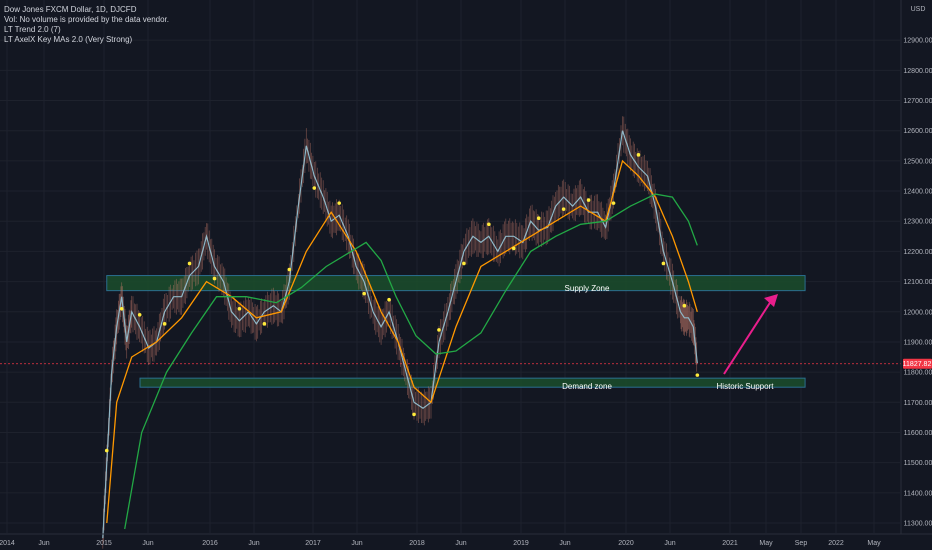 This screenshot has height=550, width=932. What do you see at coordinates (918, 433) in the screenshot?
I see `y-tick-label: 11600.00` at bounding box center [918, 433].